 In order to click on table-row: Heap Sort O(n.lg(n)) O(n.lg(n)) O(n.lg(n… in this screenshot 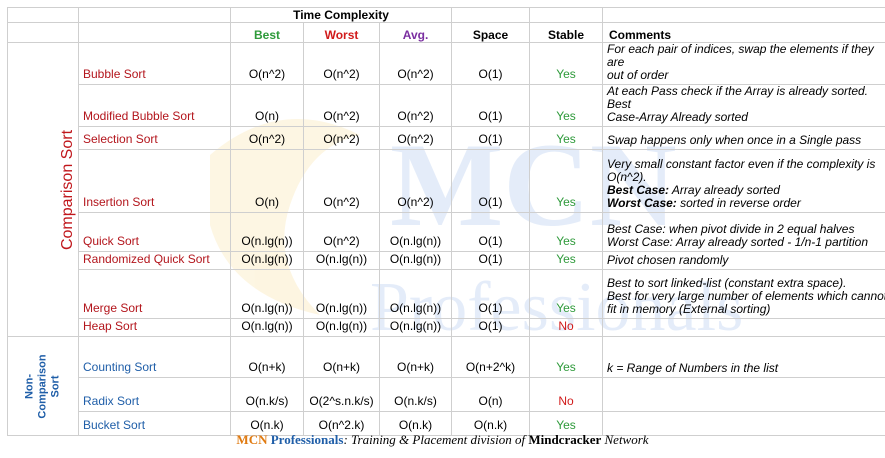, I will do `click(446, 327)`.